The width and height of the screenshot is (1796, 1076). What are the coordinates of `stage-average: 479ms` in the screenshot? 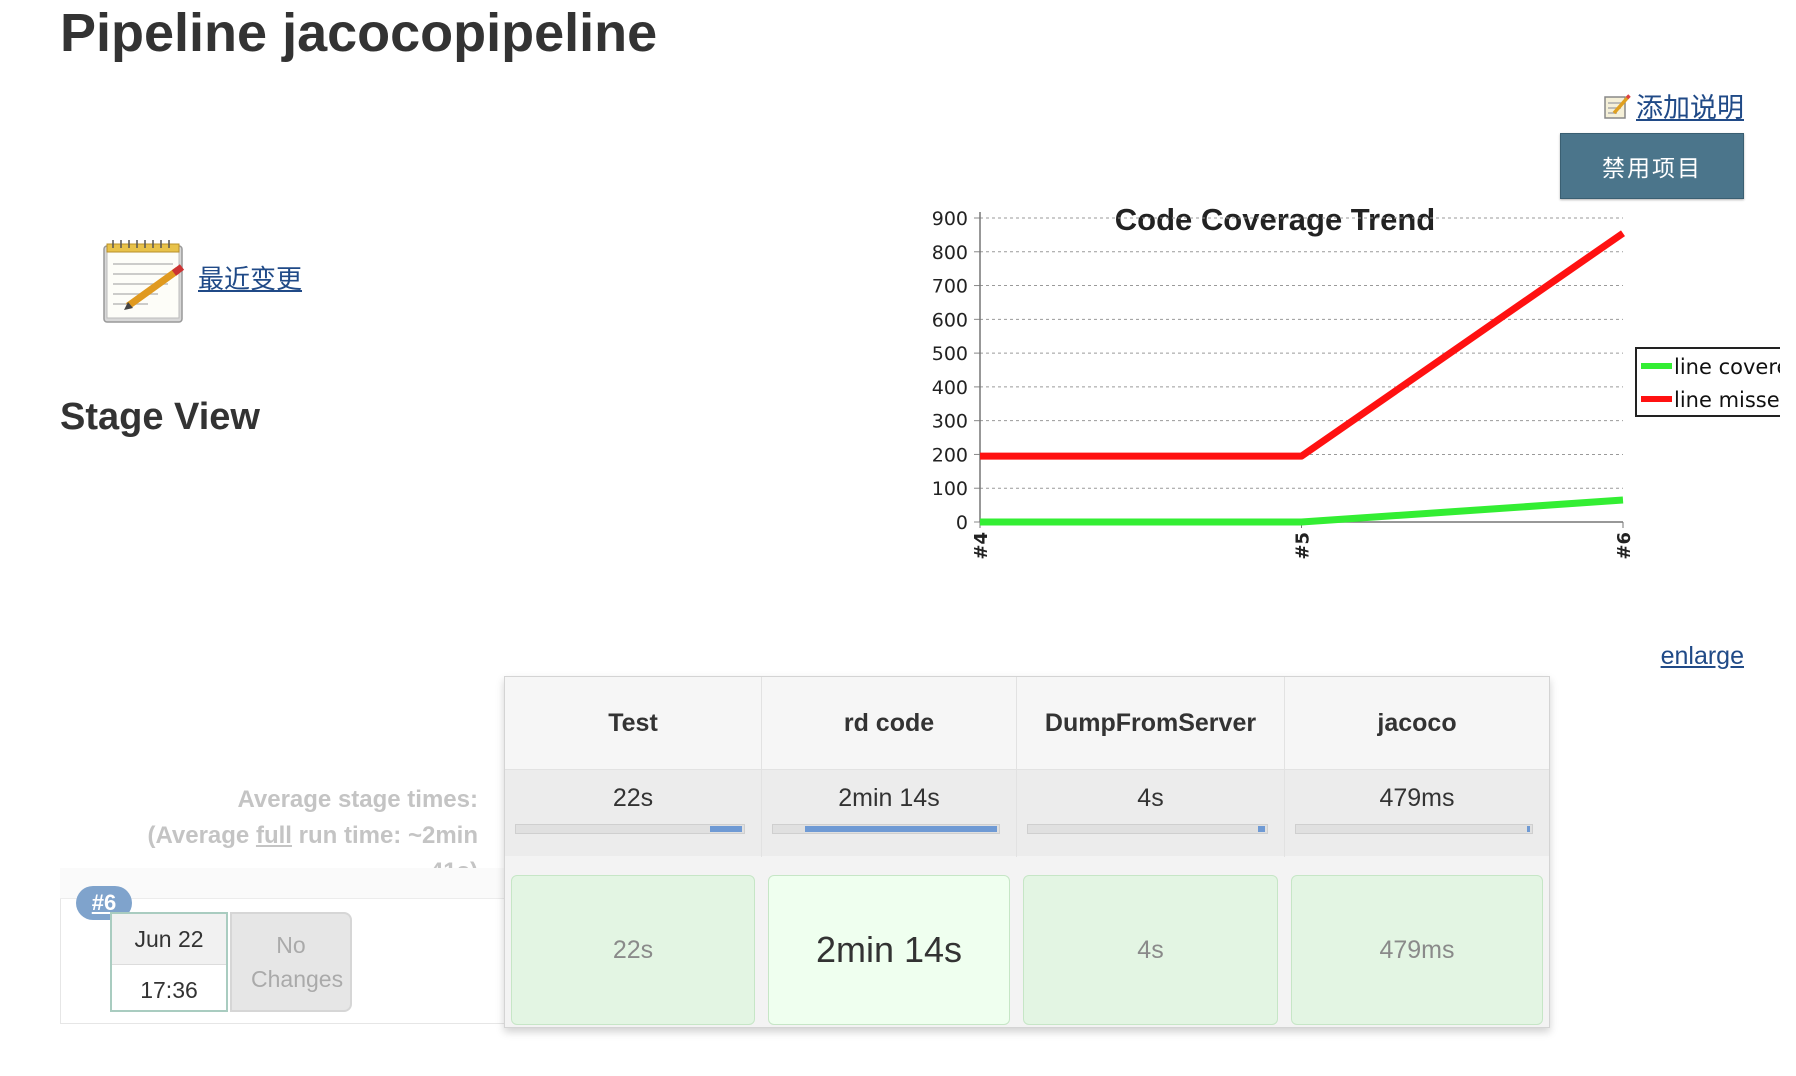 It's located at (1417, 813).